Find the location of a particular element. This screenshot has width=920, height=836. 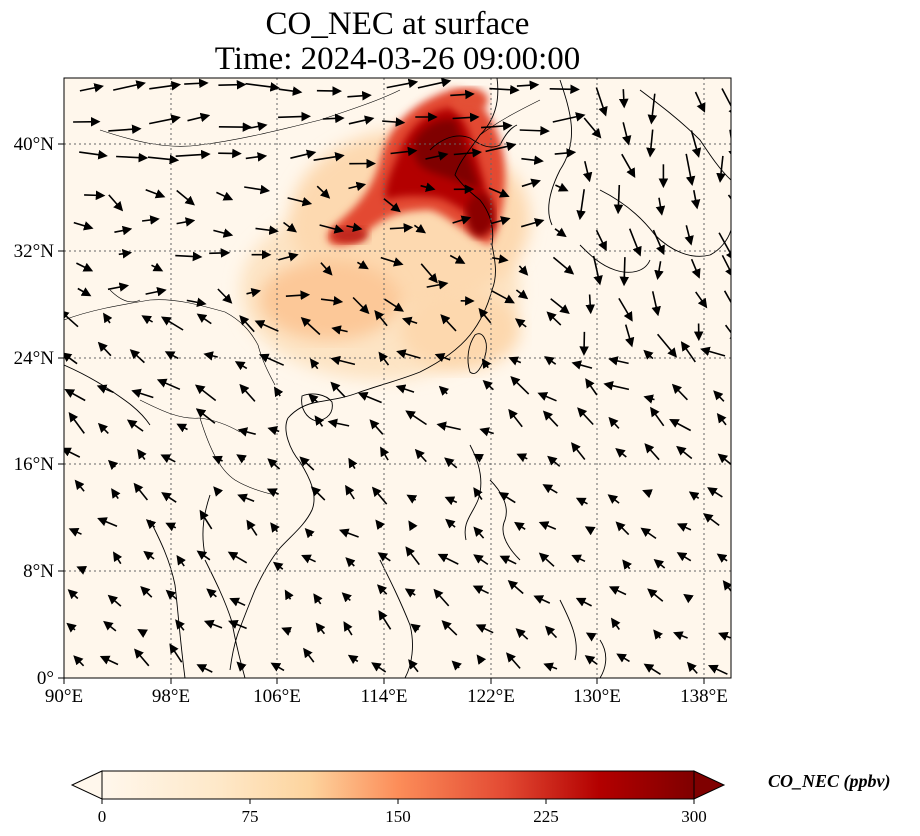

colorbar-tick-0: 0 is located at coordinates (102, 816).